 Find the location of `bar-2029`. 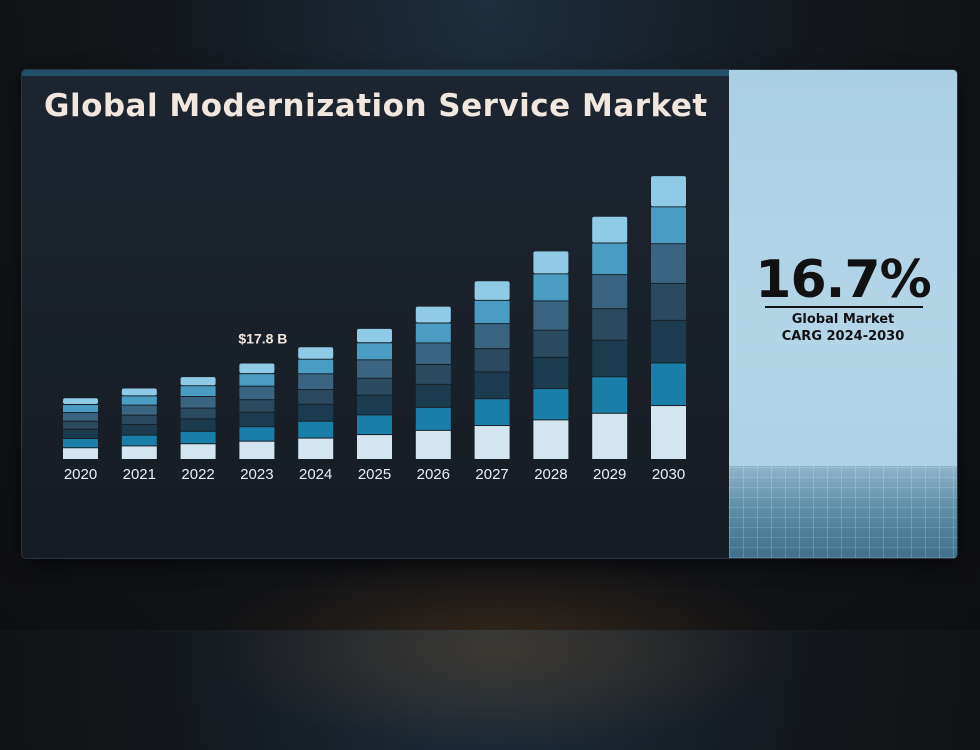

bar-2029 is located at coordinates (610, 337).